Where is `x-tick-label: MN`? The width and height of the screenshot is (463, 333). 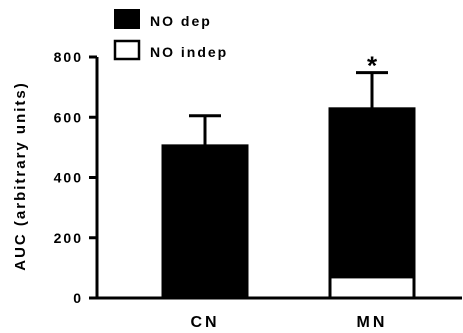 x-tick-label: MN is located at coordinates (372, 322).